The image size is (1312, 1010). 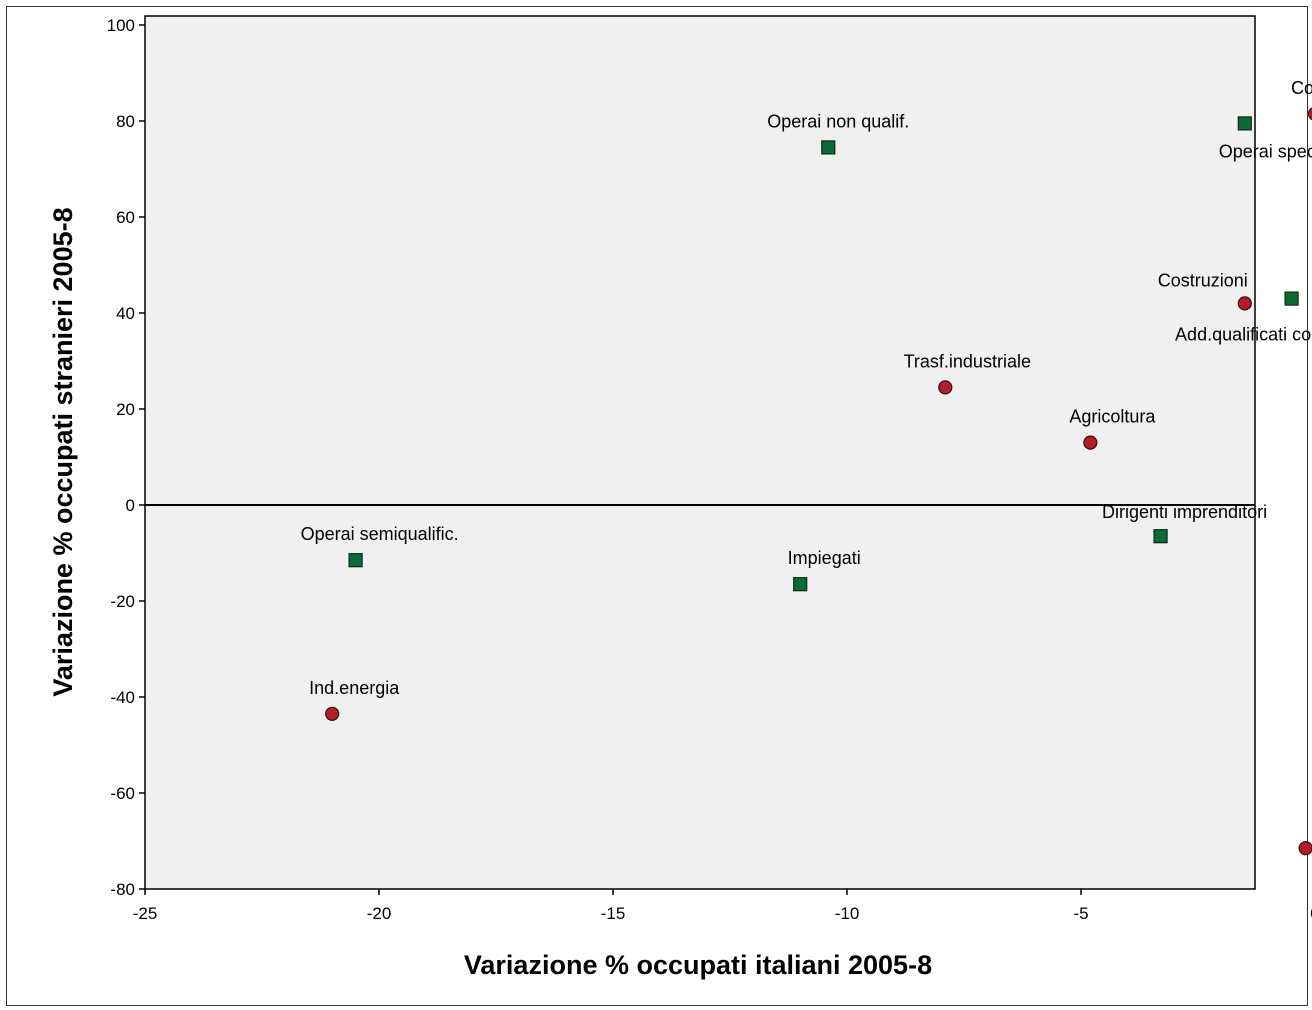 What do you see at coordinates (1243, 335) in the screenshot?
I see `point-label: Add.qualificati commercio servizi` at bounding box center [1243, 335].